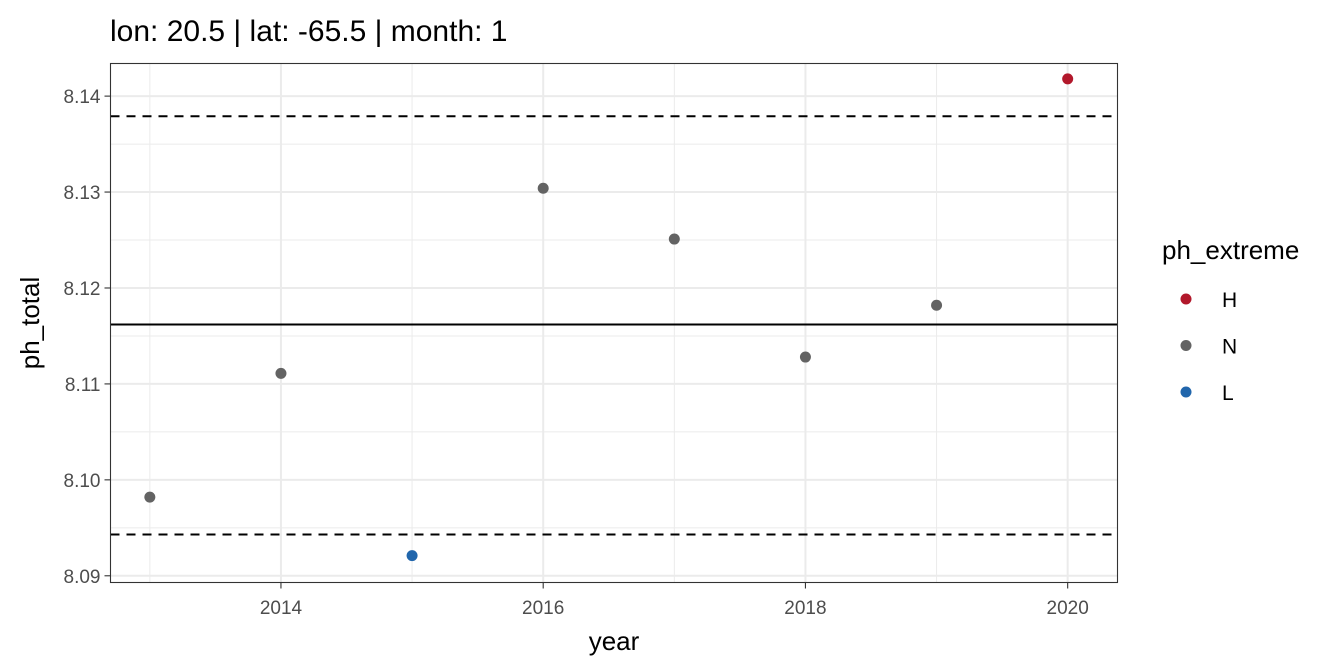 This screenshot has height=672, width=1344. What do you see at coordinates (82, 193) in the screenshot?
I see `y-tick-label: 8.13` at bounding box center [82, 193].